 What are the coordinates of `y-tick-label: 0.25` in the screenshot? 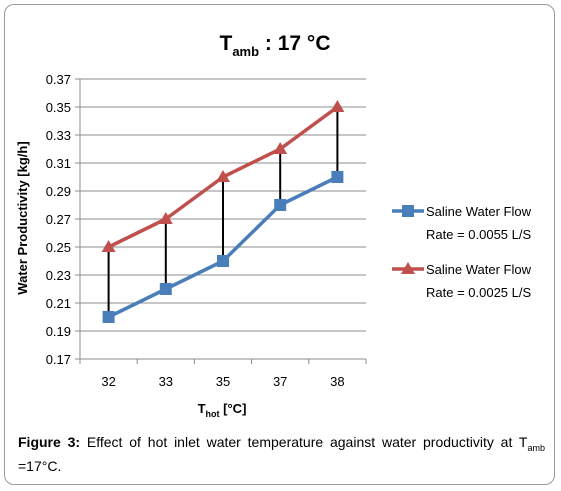 It's located at (58, 247).